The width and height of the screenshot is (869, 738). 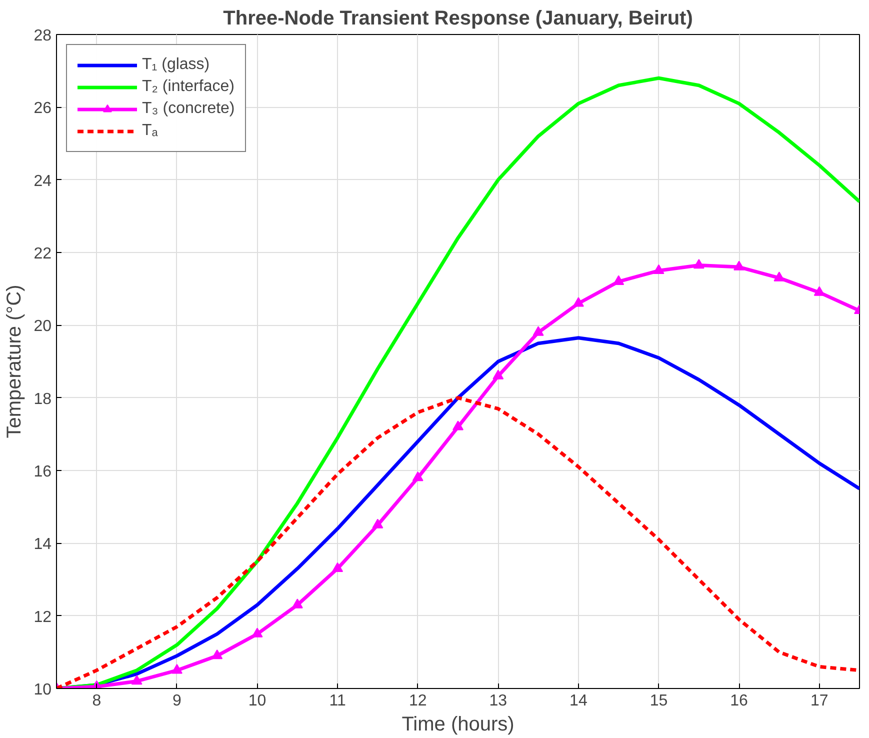 What do you see at coordinates (43, 690) in the screenshot?
I see `y-tick-label: 10` at bounding box center [43, 690].